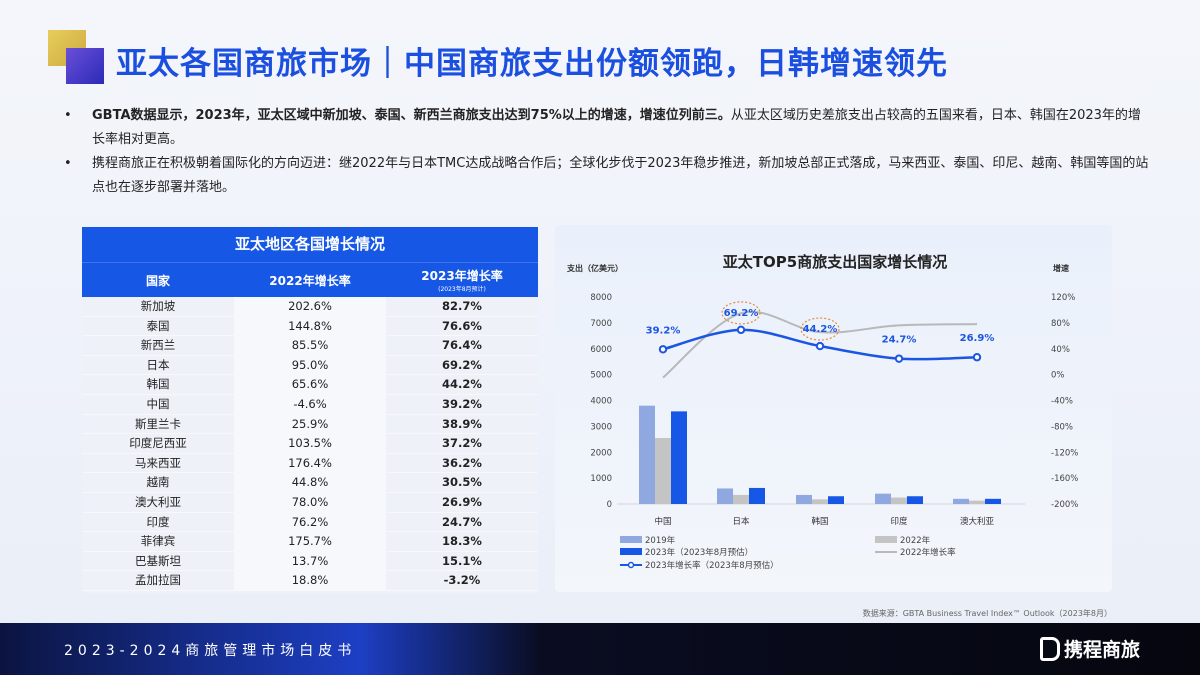 This screenshot has height=675, width=1200. What do you see at coordinates (835, 262) in the screenshot?
I see `chart-title: 亚太TOP5商旅支出国家增长情况` at bounding box center [835, 262].